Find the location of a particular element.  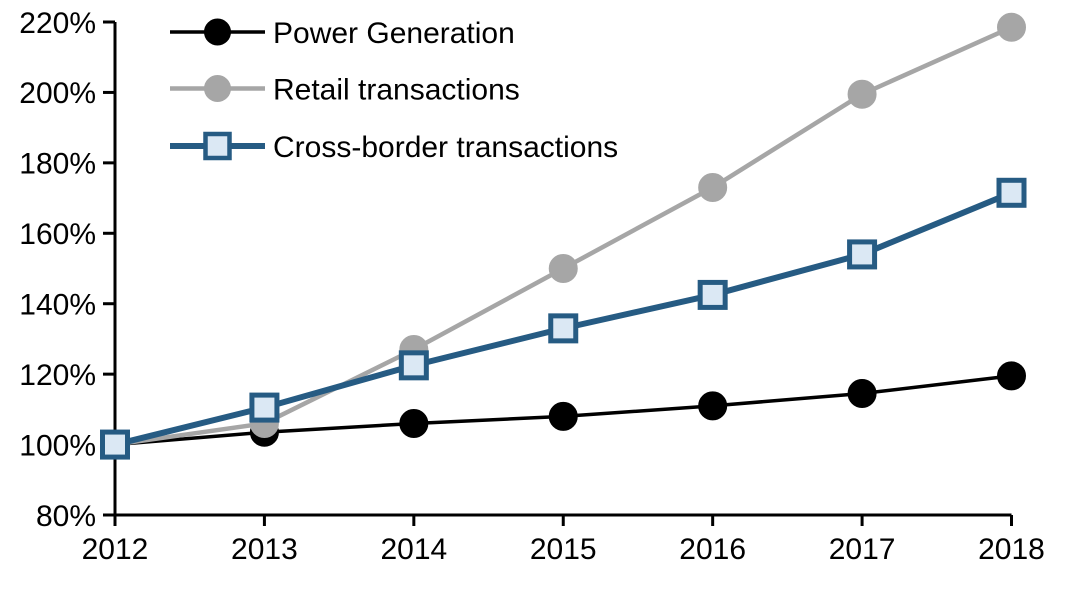

legend-item: Power Generation is located at coordinates (342, 33).